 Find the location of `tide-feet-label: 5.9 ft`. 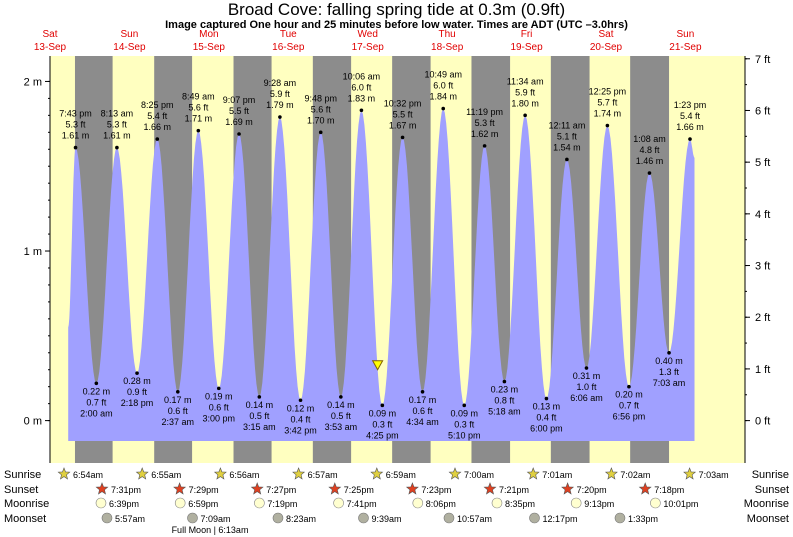

tide-feet-label: 5.9 ft is located at coordinates (525, 92).